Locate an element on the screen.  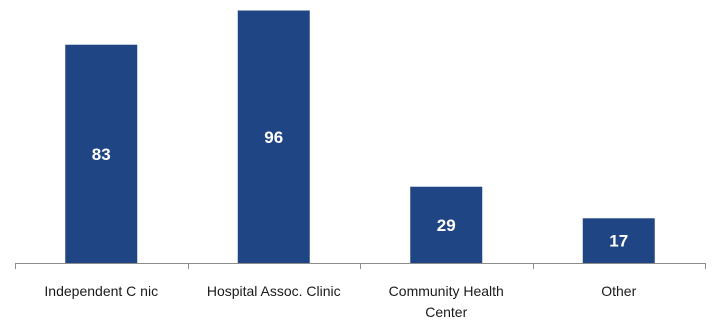
x-tick-label-line: Community Health is located at coordinates (446, 291).